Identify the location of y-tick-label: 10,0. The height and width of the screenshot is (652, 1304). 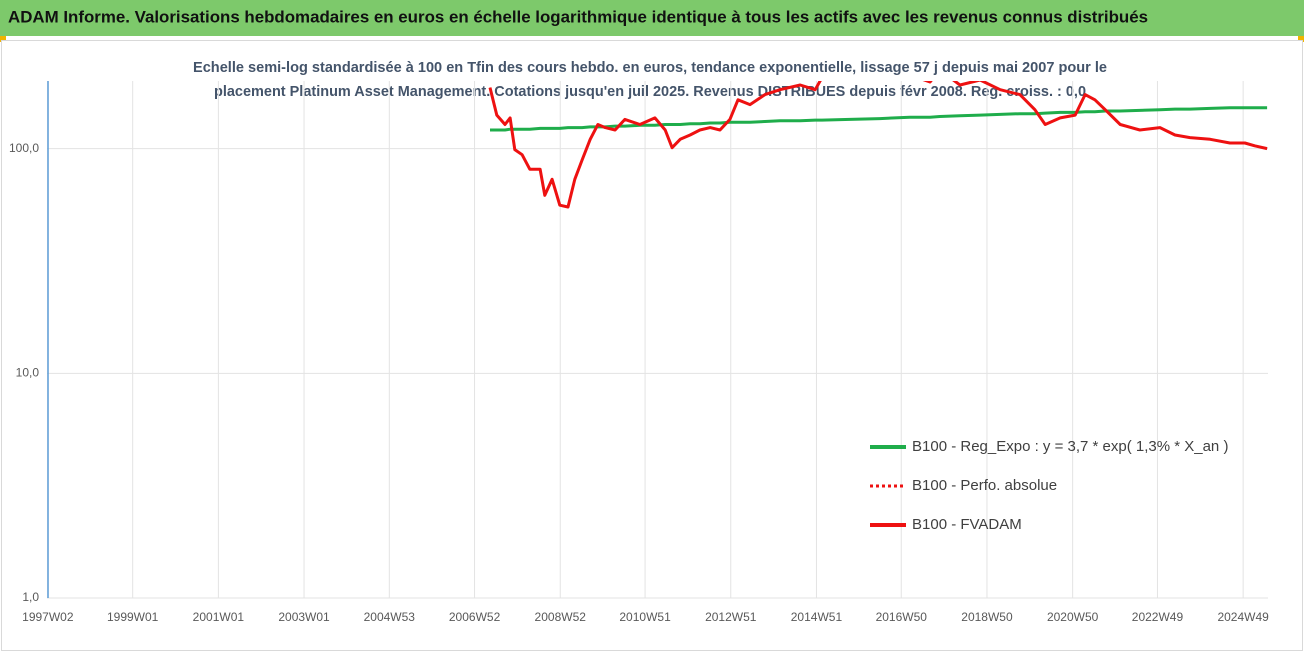
(28, 372).